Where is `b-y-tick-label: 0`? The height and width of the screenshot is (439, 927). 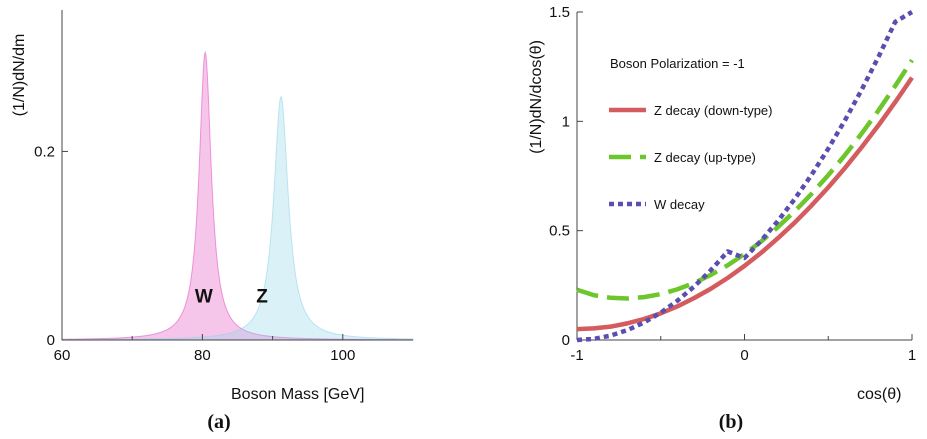
b-y-tick-label: 0 is located at coordinates (566, 340).